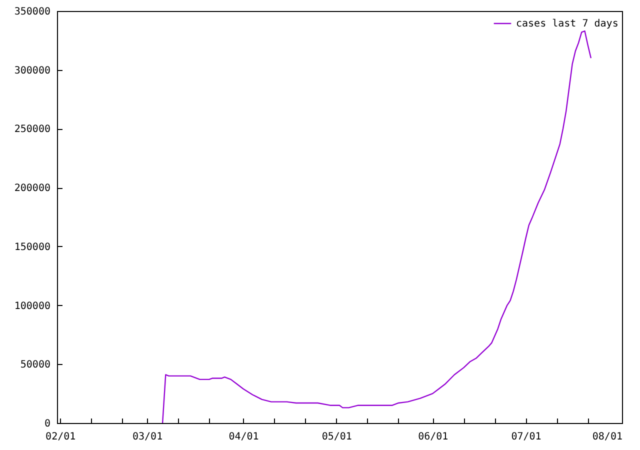 Image resolution: width=640 pixels, height=450 pixels. I want to click on x-tick-label: 06/01, so click(433, 437).